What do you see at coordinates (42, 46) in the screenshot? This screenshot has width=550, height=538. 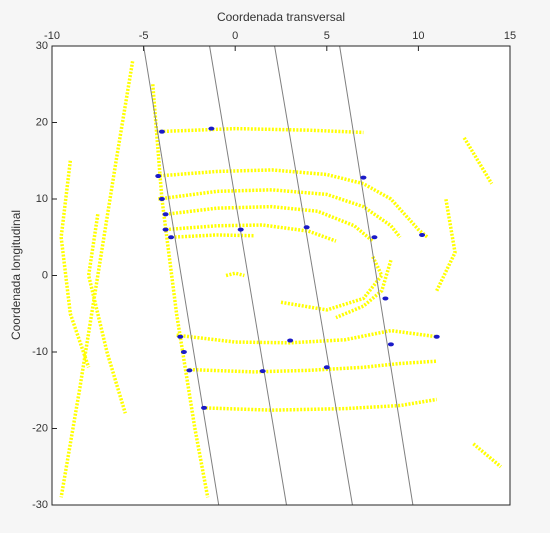 I see `y-tick-label: 30` at bounding box center [42, 46].